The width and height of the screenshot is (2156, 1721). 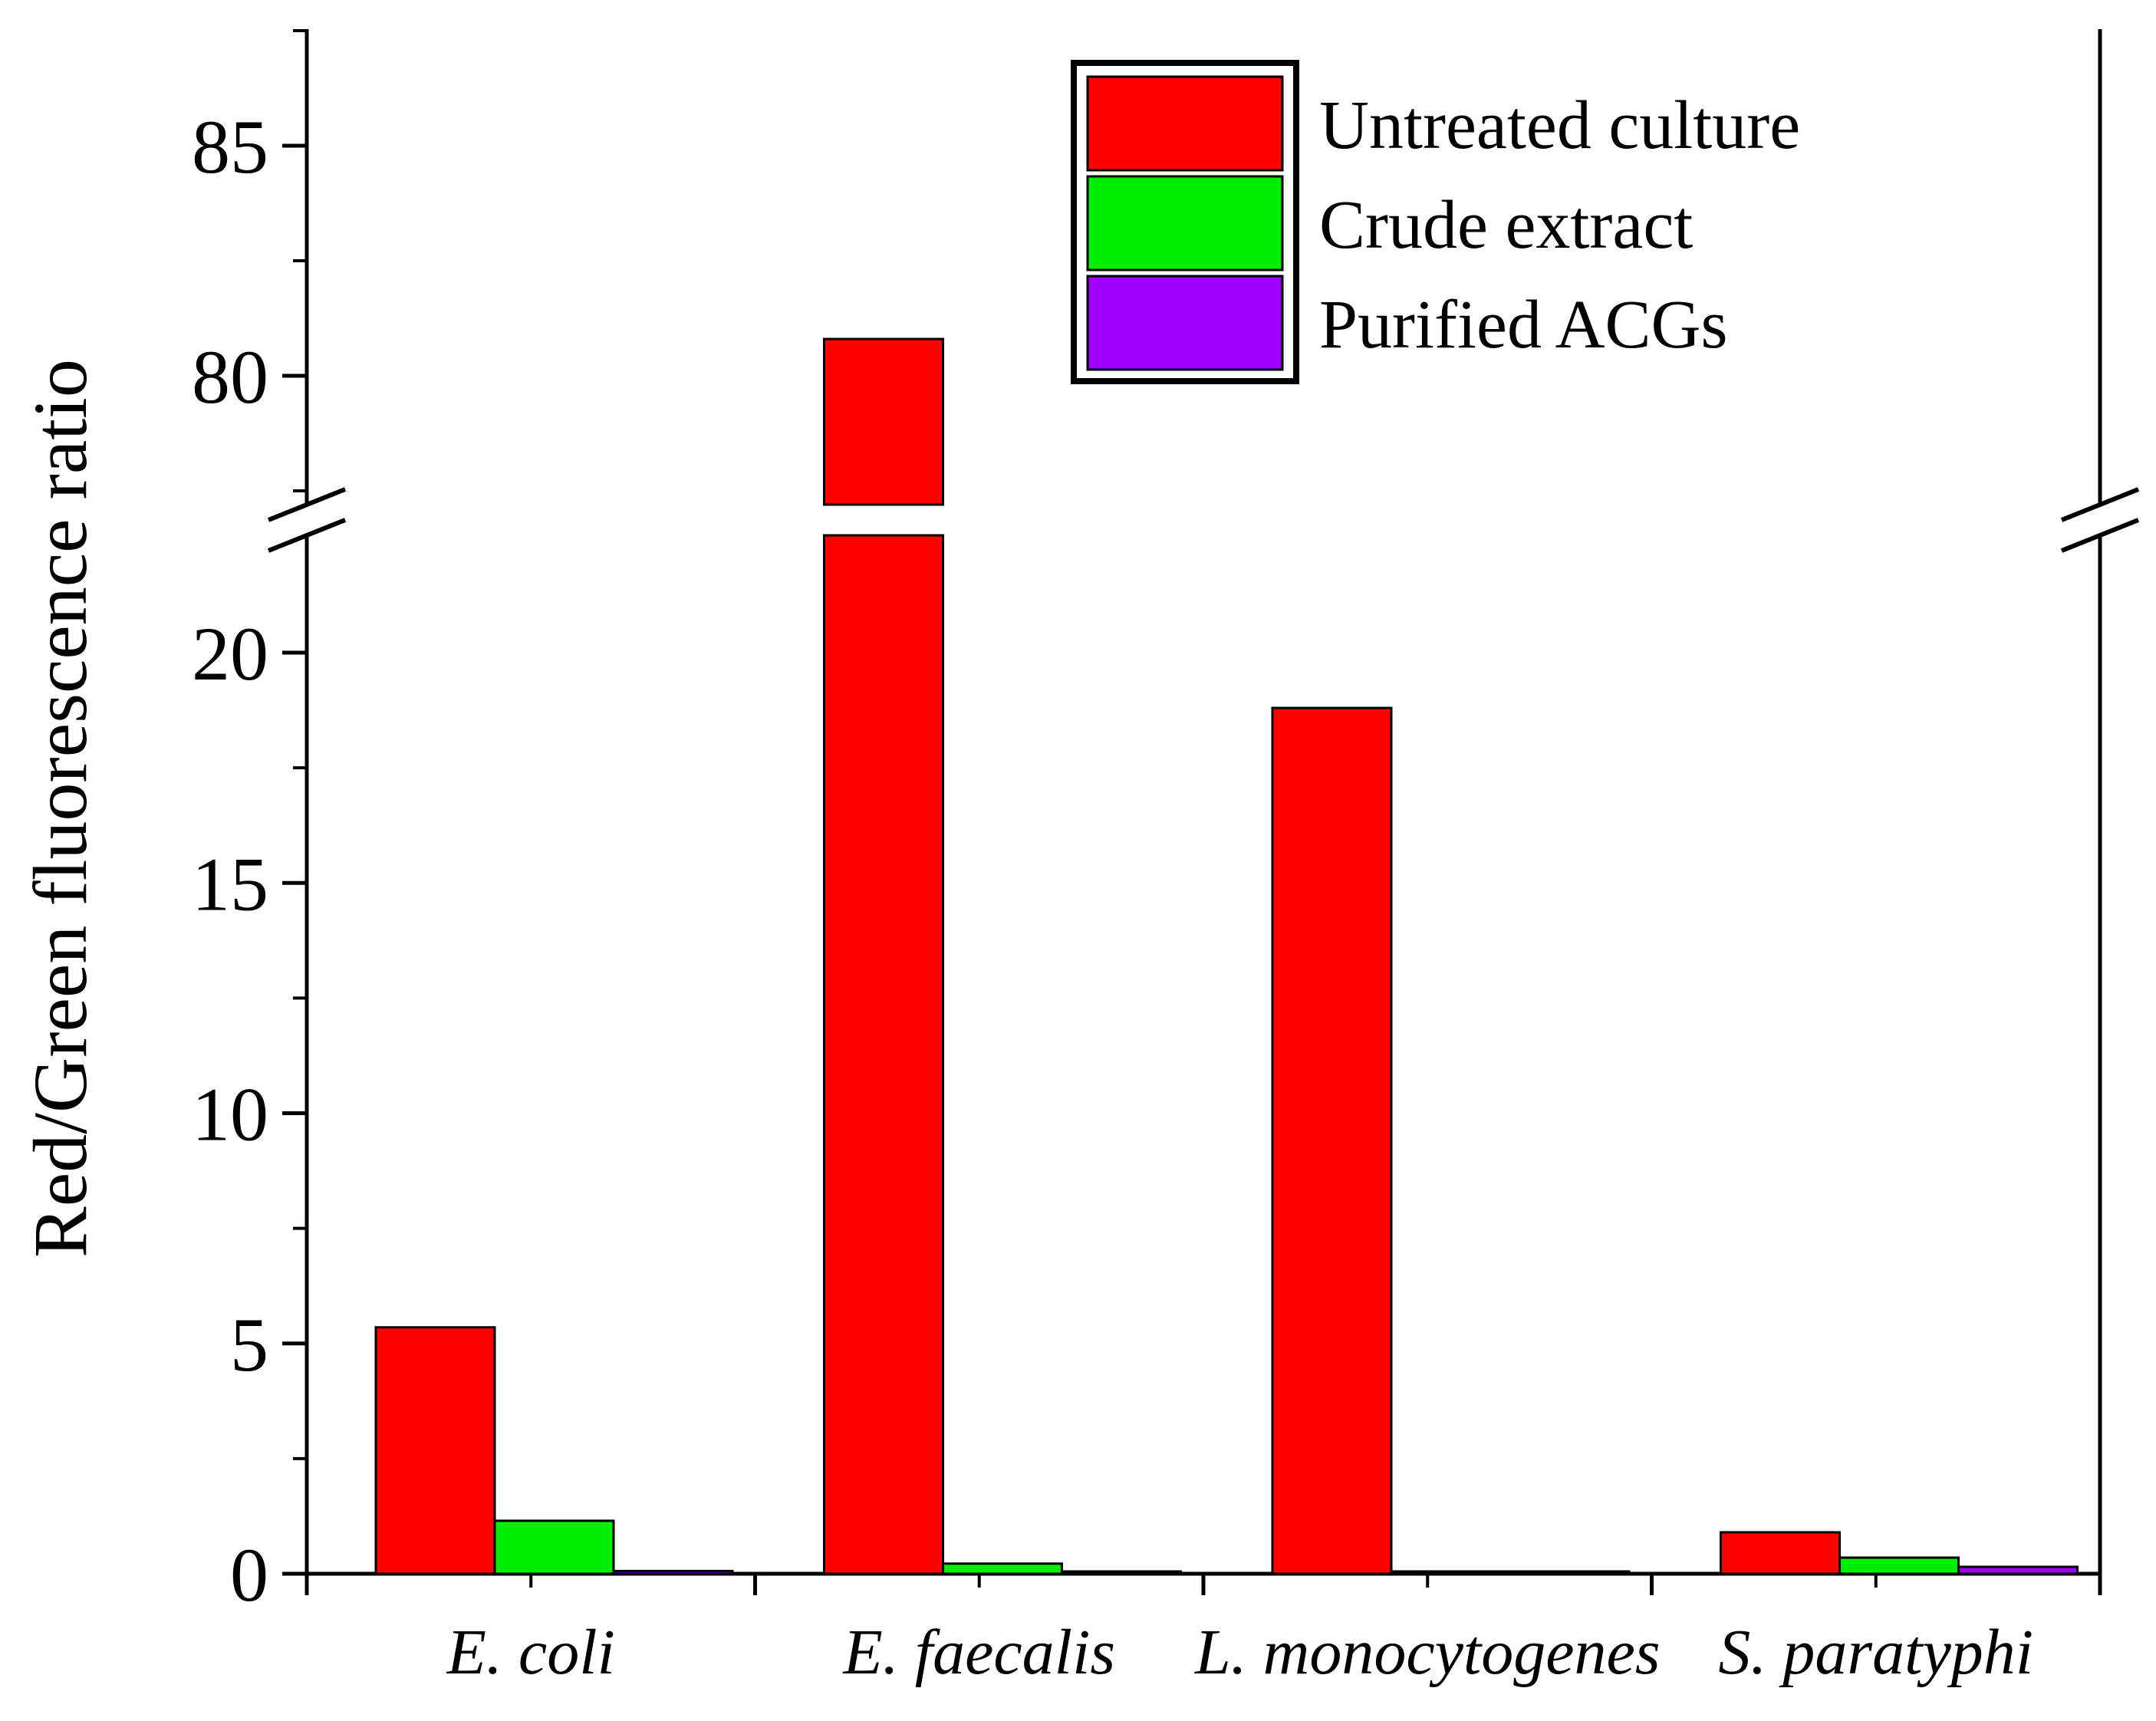 I want to click on y-axis-title: Red/Green fluorescence ratio, so click(x=60, y=808).